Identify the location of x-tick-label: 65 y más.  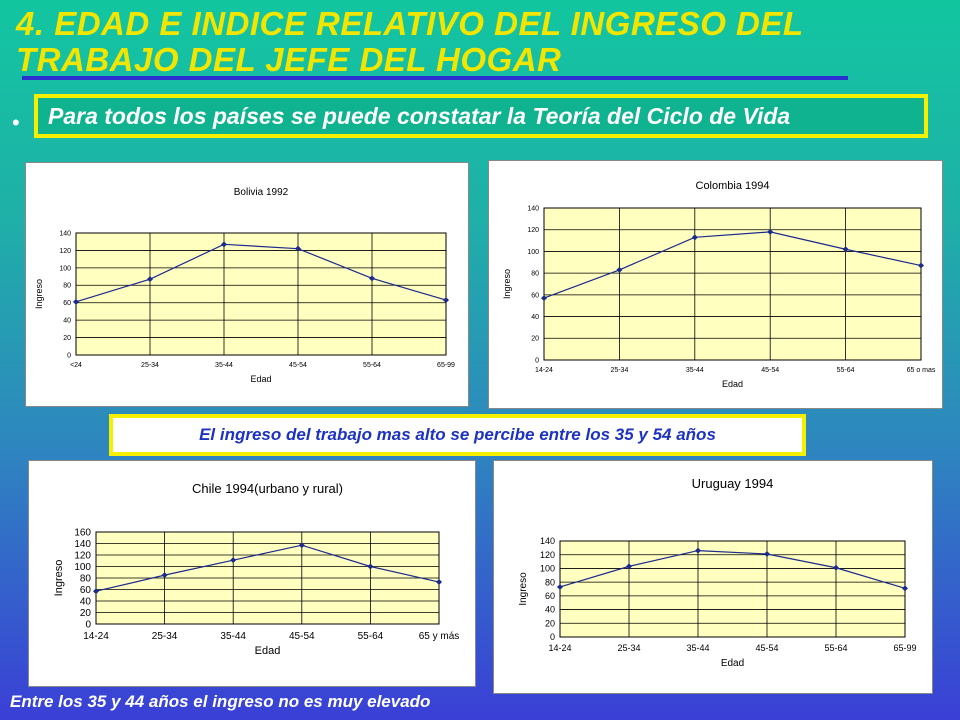
(439, 636).